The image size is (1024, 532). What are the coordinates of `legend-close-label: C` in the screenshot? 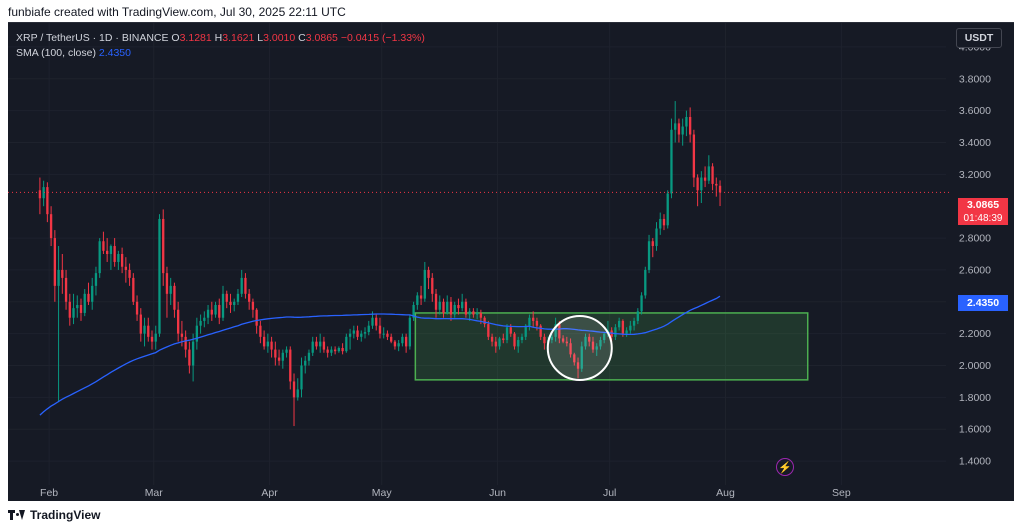 It's located at (302, 38).